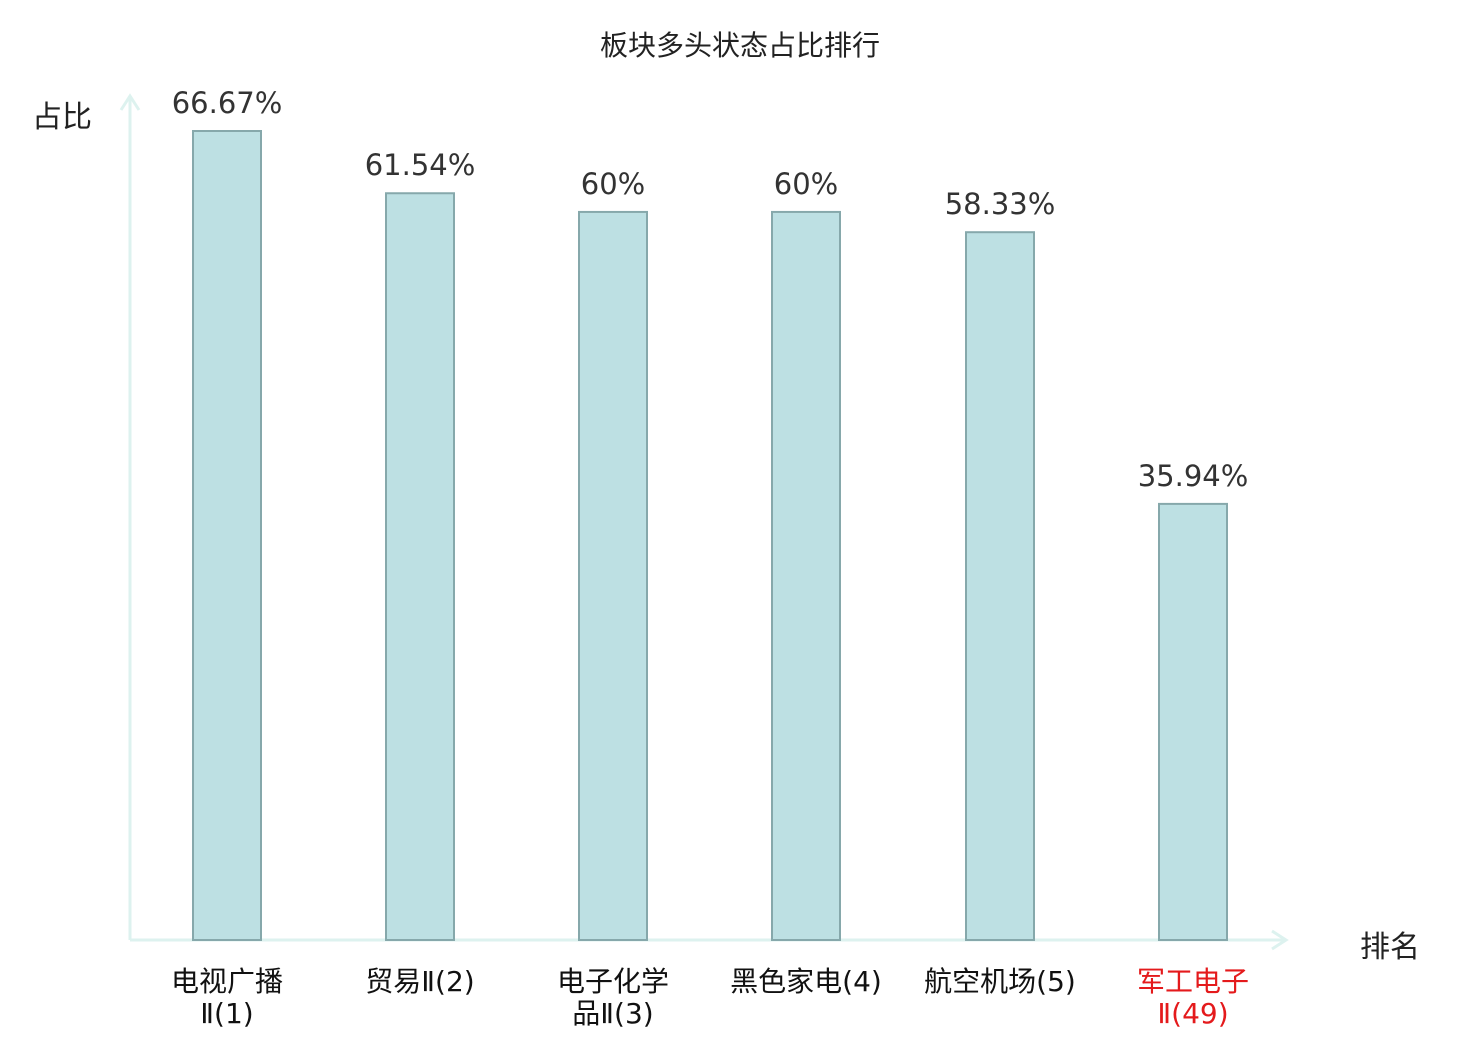 The image size is (1480, 1040). What do you see at coordinates (806, 981) in the screenshot?
I see `x-tick-label: 黑色家电(4)` at bounding box center [806, 981].